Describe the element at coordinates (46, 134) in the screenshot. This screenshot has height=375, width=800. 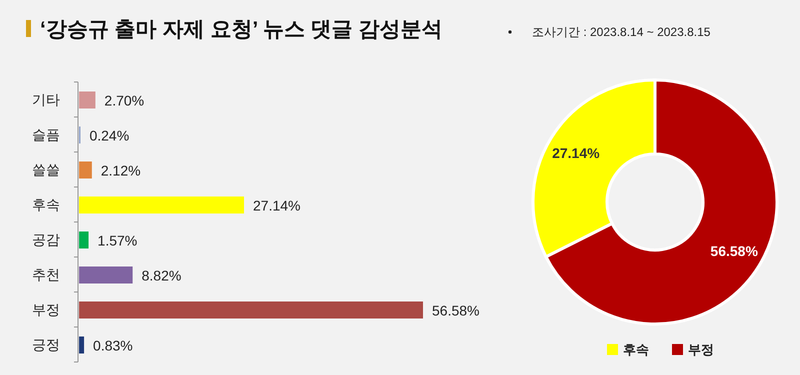
I see `y-tick-label: 슬픔` at that location.